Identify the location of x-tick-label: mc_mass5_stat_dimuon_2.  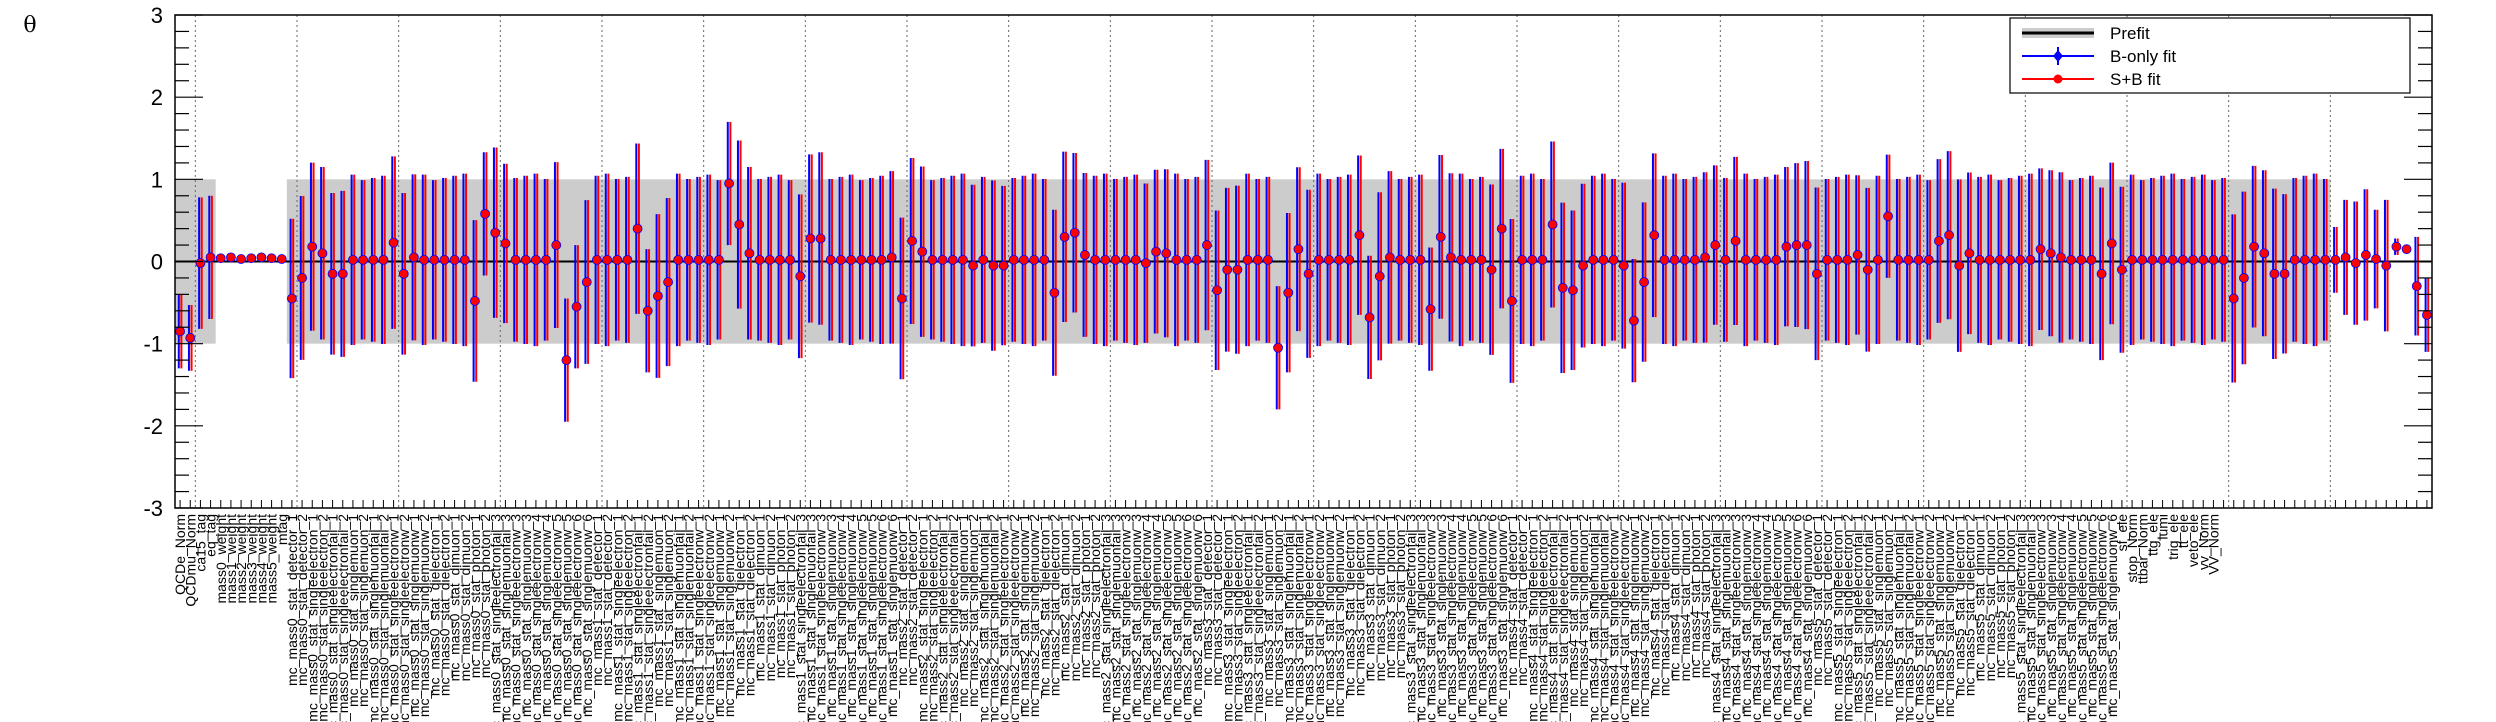
(1990, 598).